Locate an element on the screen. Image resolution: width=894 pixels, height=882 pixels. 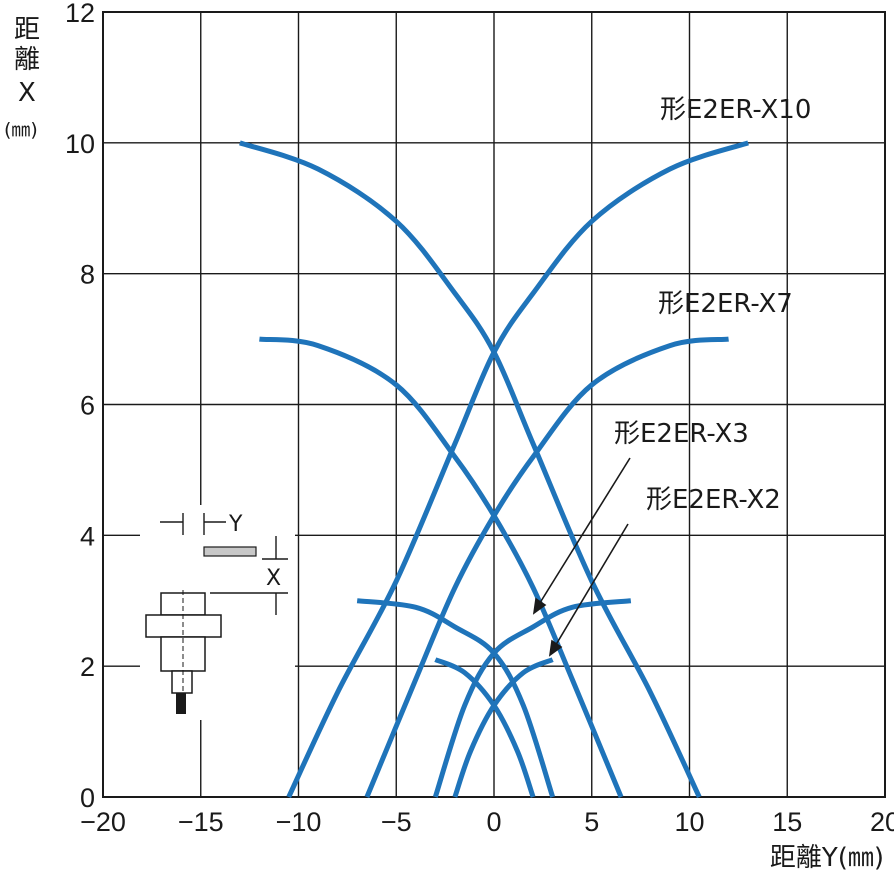
y-tick-label: 10 is located at coordinates (80, 144).